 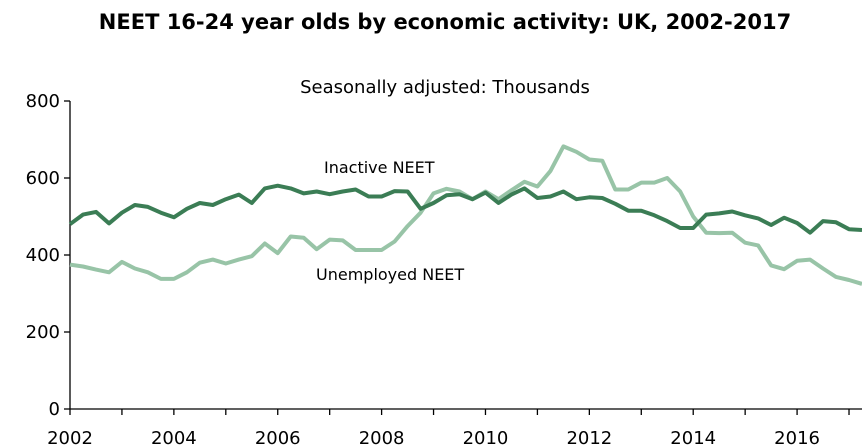 What do you see at coordinates (382, 438) in the screenshot?
I see `x-tick-label: 2008` at bounding box center [382, 438].